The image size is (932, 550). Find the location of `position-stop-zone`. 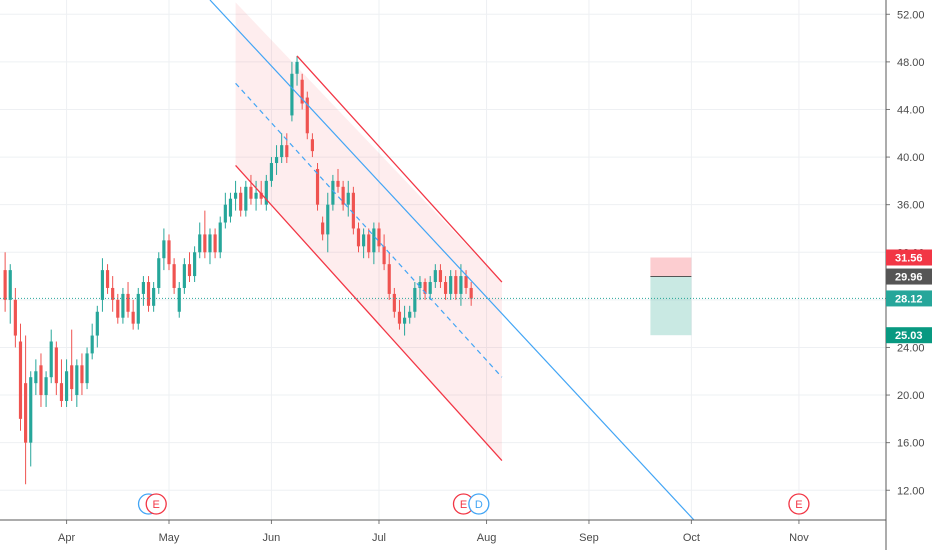

position-stop-zone is located at coordinates (671, 267).